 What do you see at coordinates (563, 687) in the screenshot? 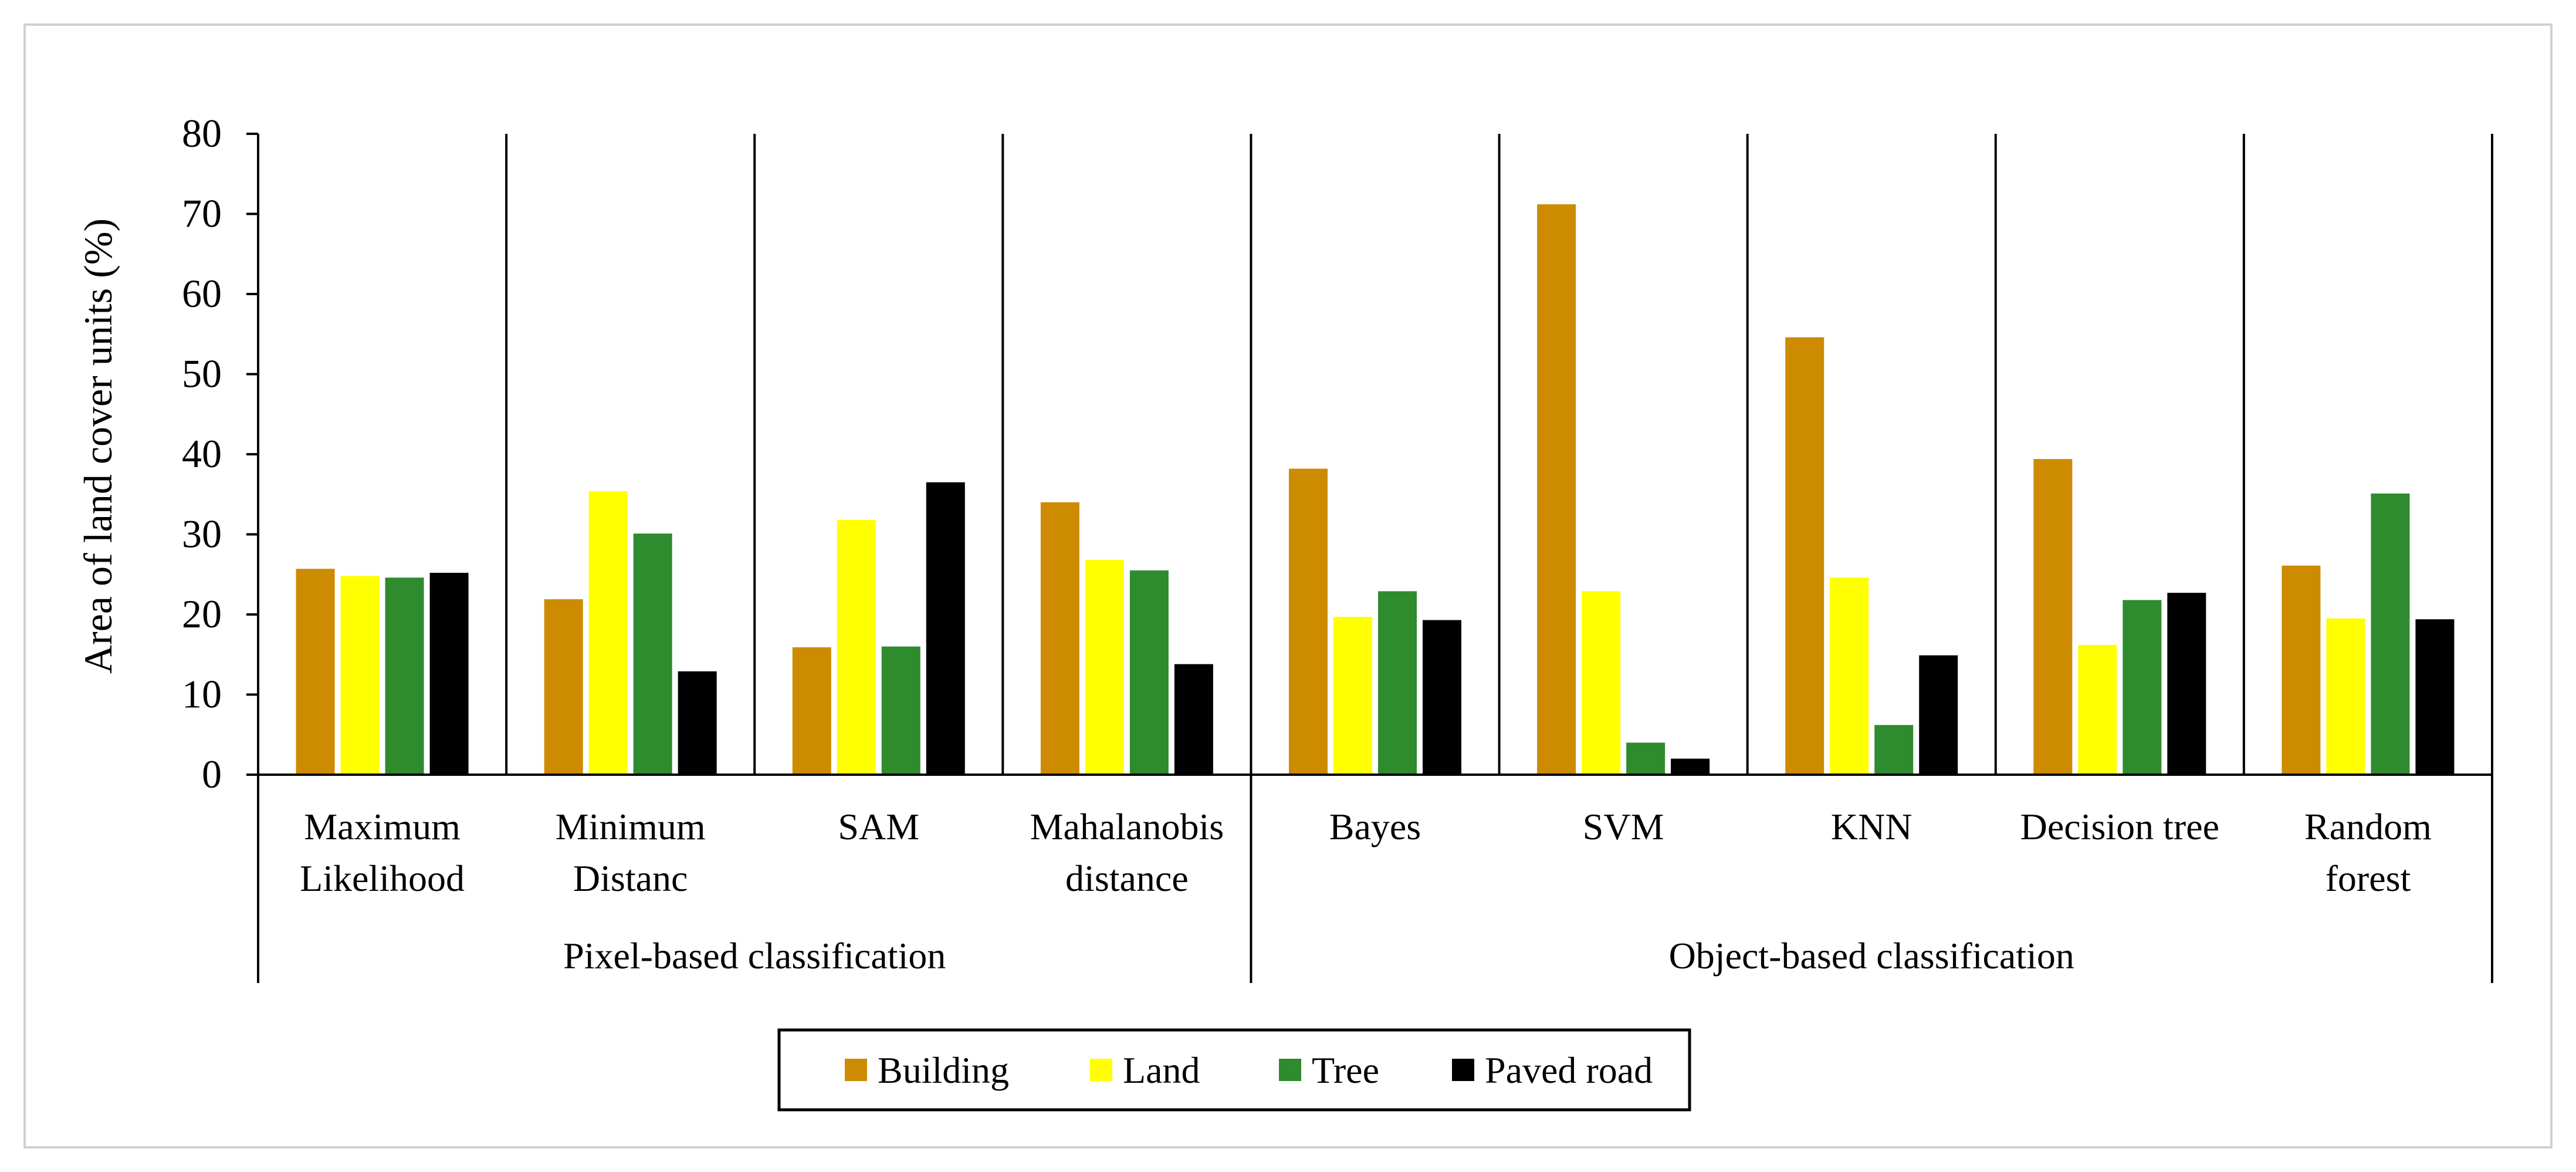
I see `bar-building: Building: 21.9` at bounding box center [563, 687].